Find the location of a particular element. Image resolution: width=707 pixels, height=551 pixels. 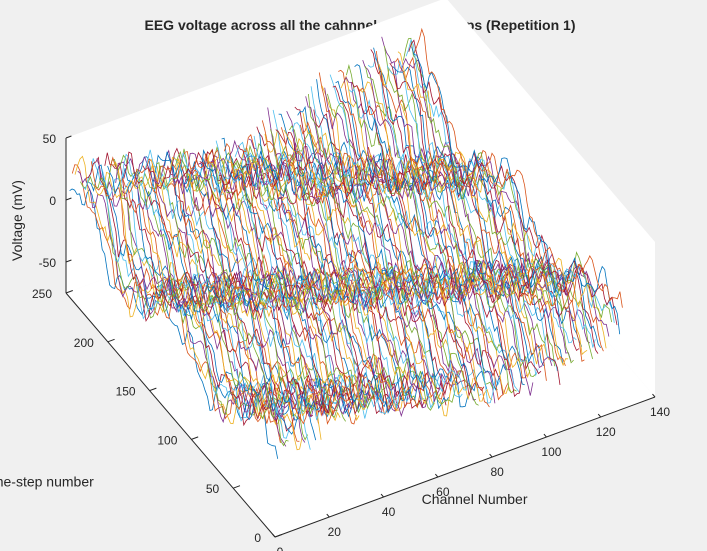

x-axis-line is located at coordinates (465, 467).